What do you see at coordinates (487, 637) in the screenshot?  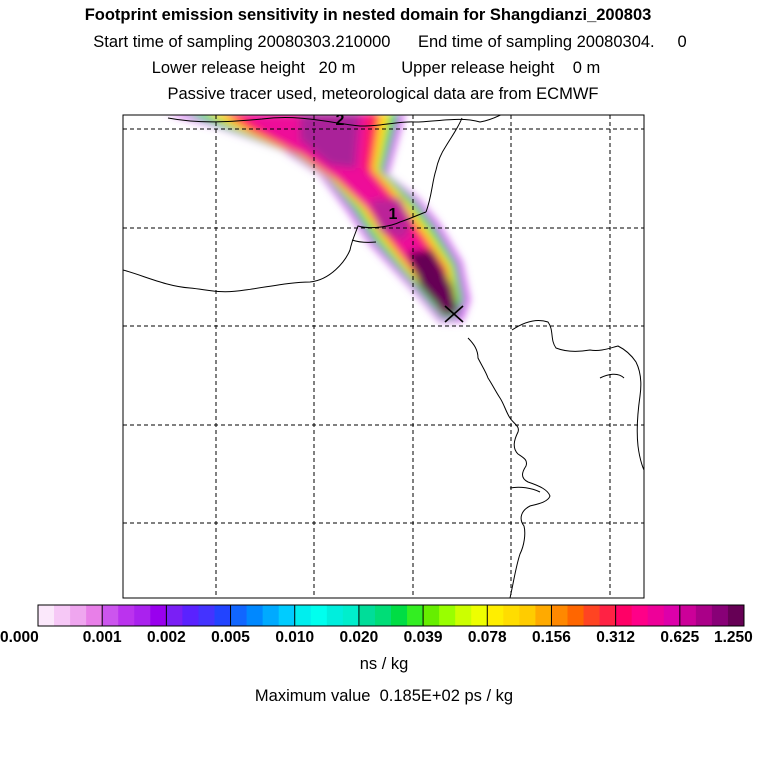 I see `colorbar-tick-label: 0.078` at bounding box center [487, 637].